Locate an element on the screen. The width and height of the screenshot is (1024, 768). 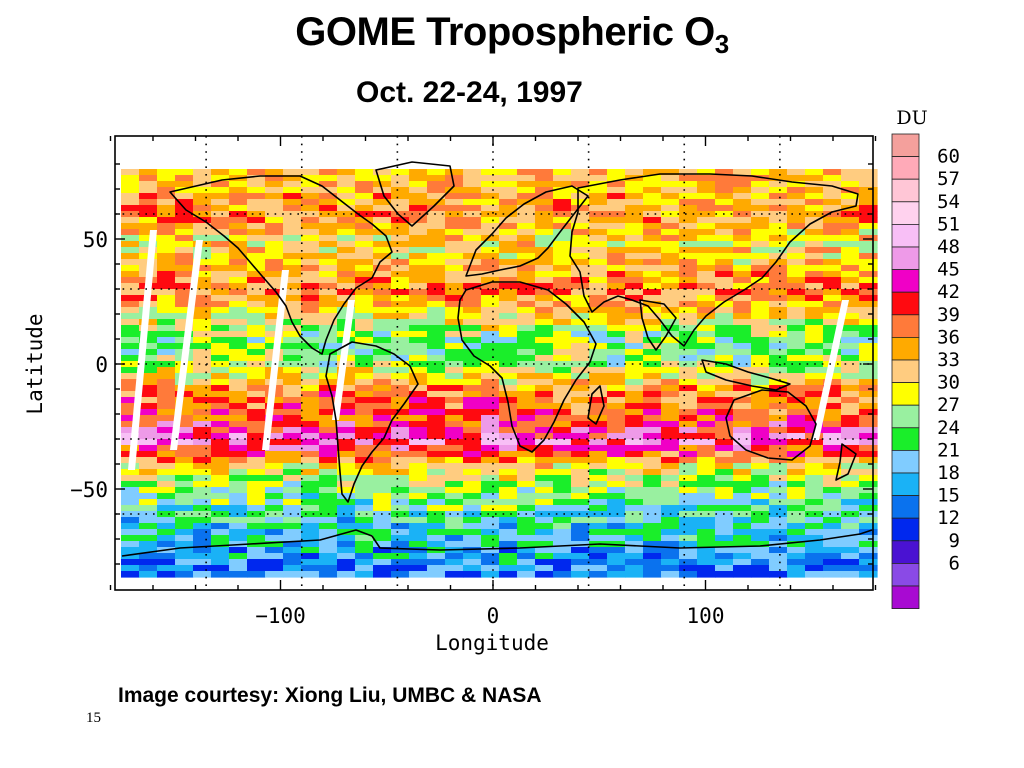
title-text: GOME Tropospheric O is located at coordinates (505, 32).